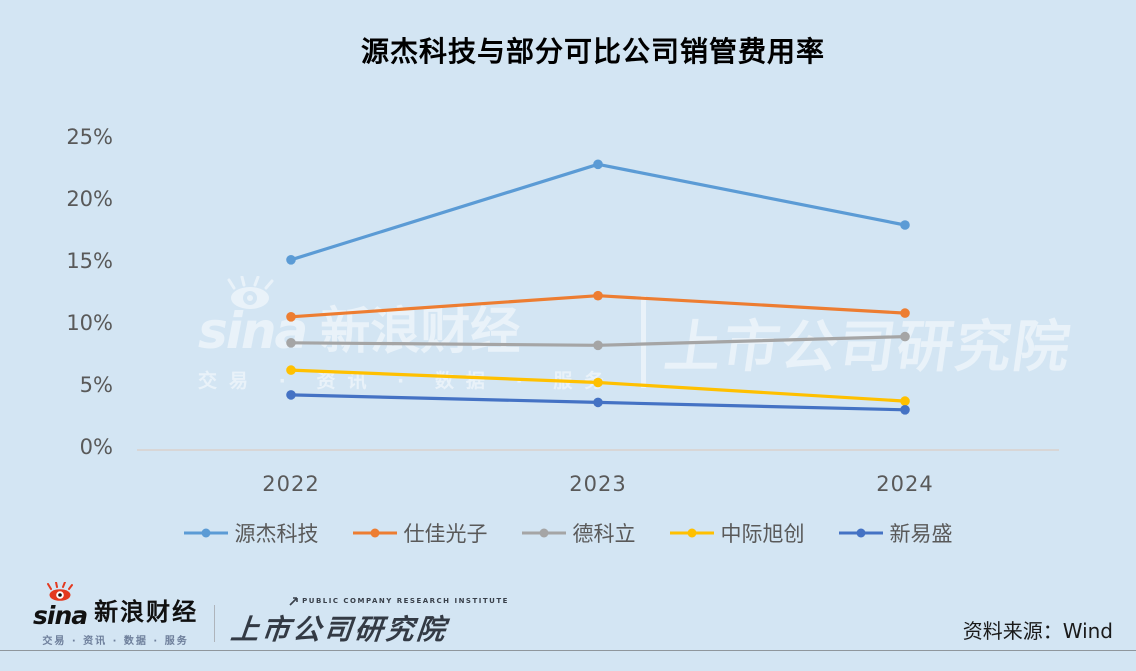  What do you see at coordinates (60, 593) in the screenshot?
I see `sina-eye-icon` at bounding box center [60, 593].